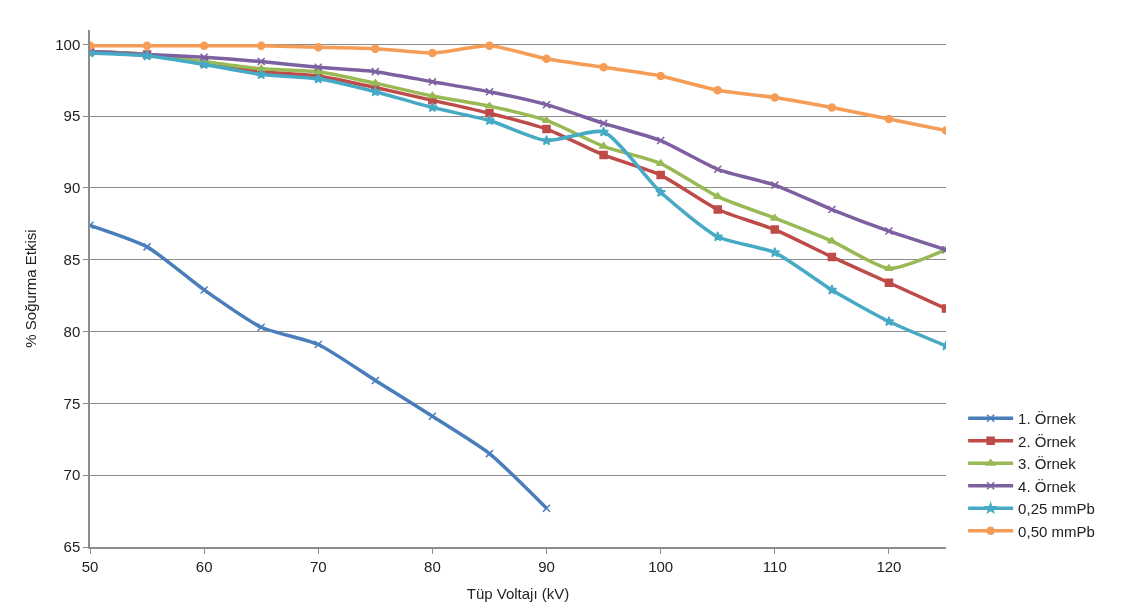  Describe the element at coordinates (661, 566) in the screenshot. I see `x-tick-label: 100` at that location.